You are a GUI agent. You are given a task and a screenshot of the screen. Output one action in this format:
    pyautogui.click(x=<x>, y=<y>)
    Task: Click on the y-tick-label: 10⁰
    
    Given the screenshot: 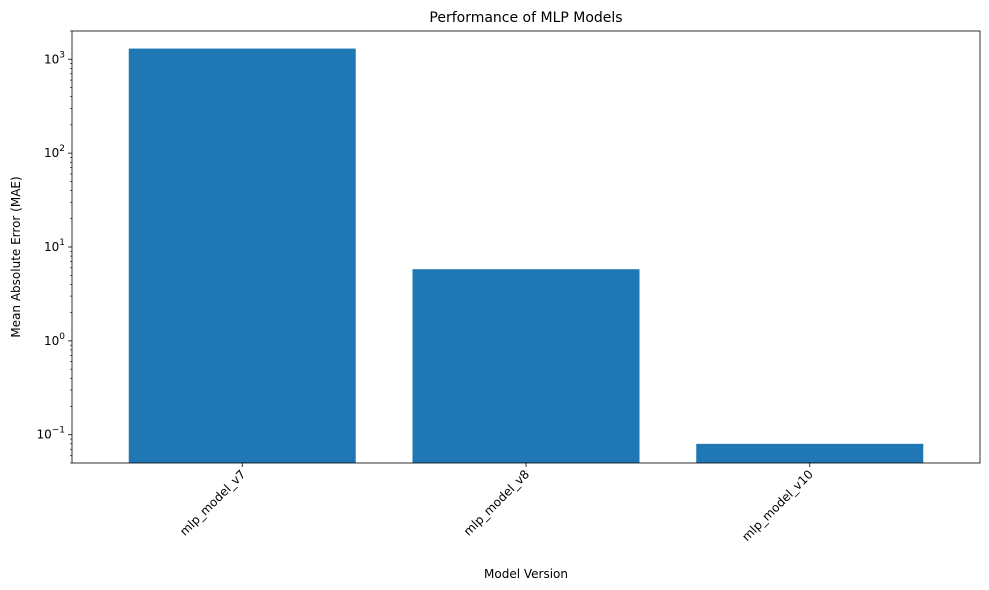 What is the action you would take?
    pyautogui.click(x=54, y=340)
    